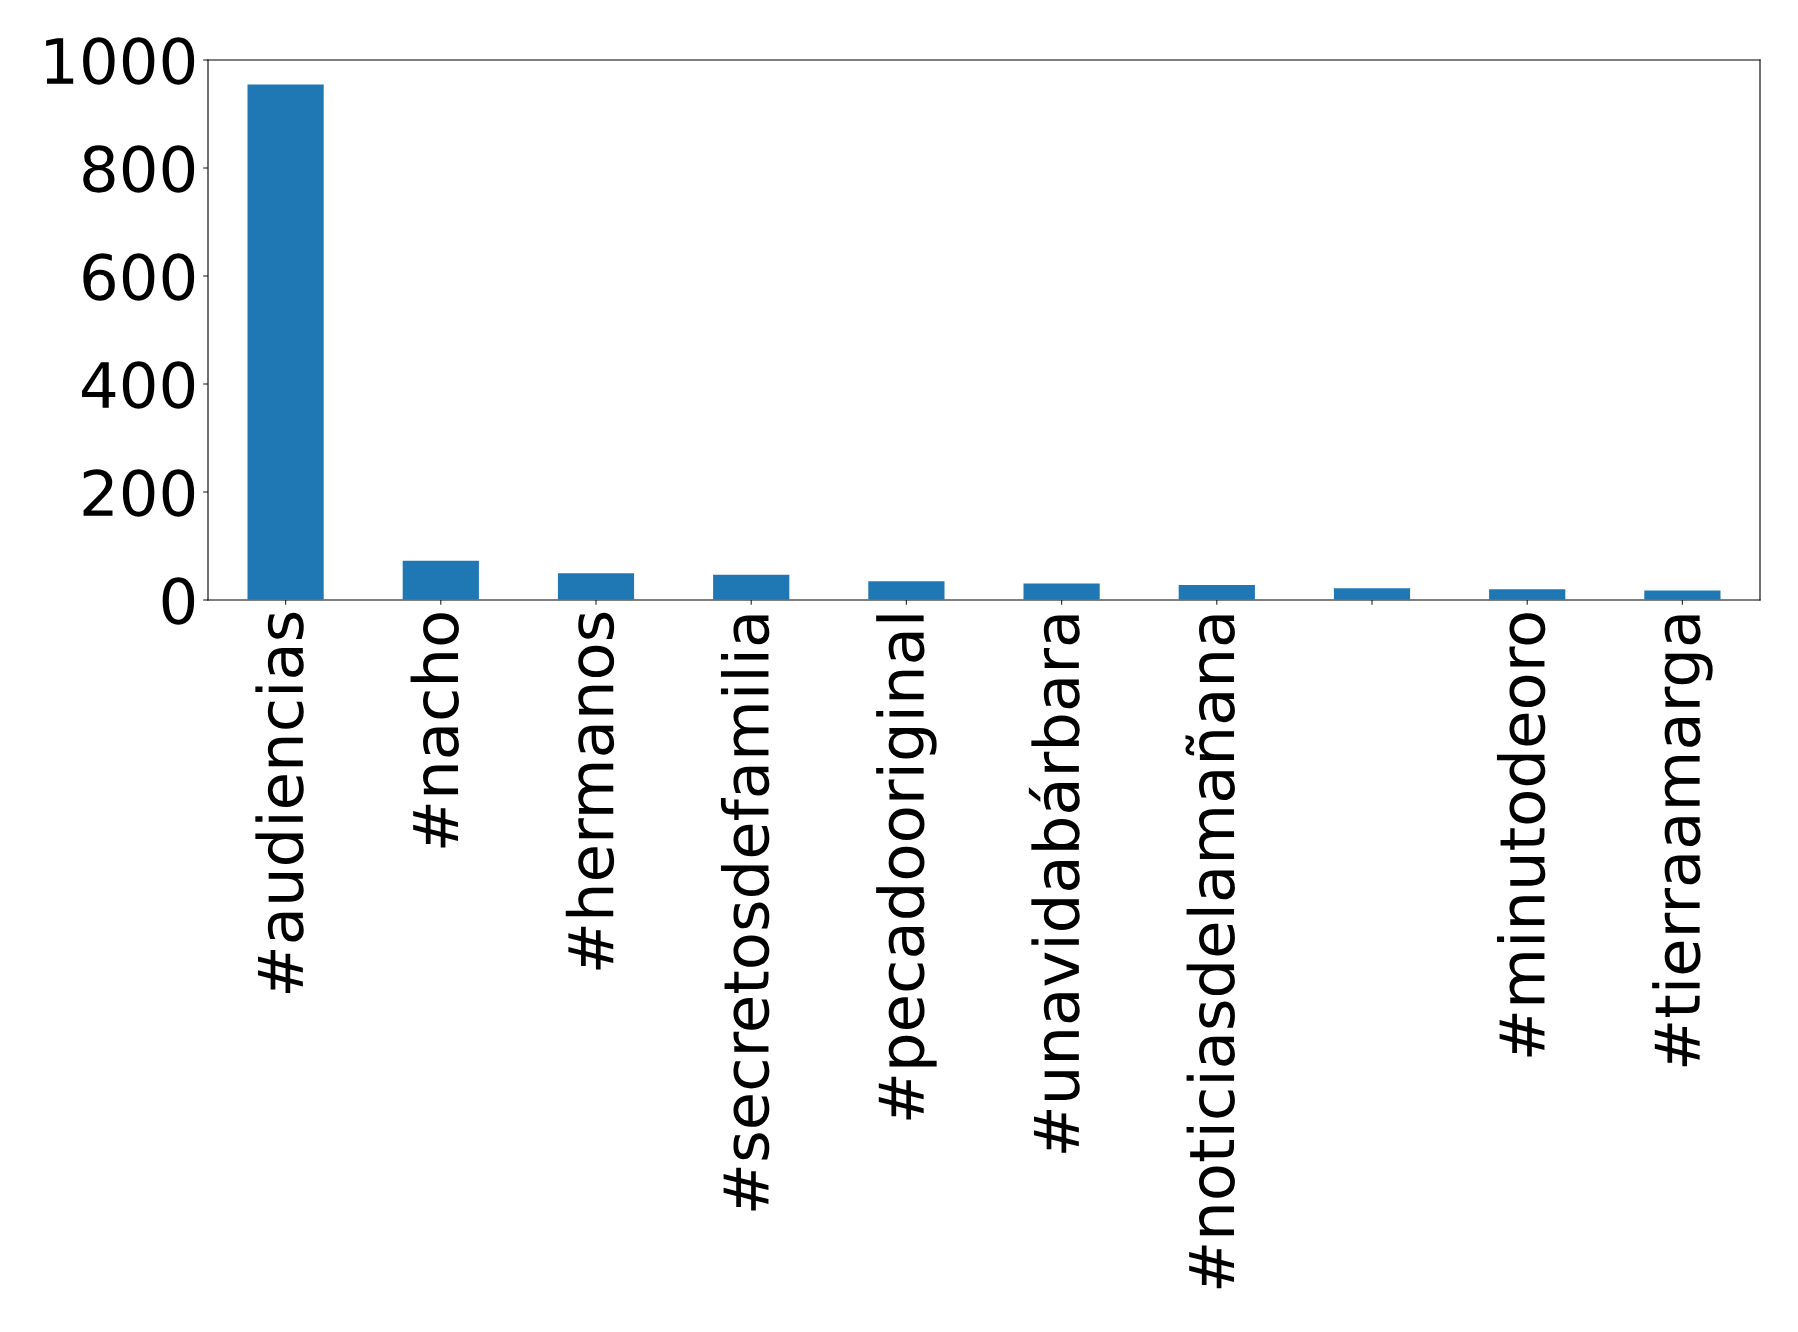 The height and width of the screenshot is (1332, 1798). I want to click on x-tick-label: #secretosdefamilia, so click(745, 913).